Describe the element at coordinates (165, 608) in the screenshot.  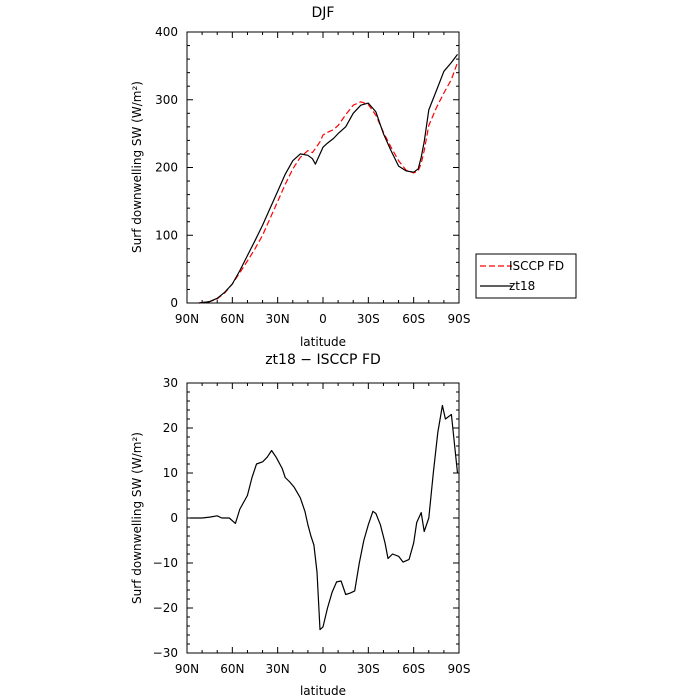
I see `bottom-y-tick-label: −20` at that location.